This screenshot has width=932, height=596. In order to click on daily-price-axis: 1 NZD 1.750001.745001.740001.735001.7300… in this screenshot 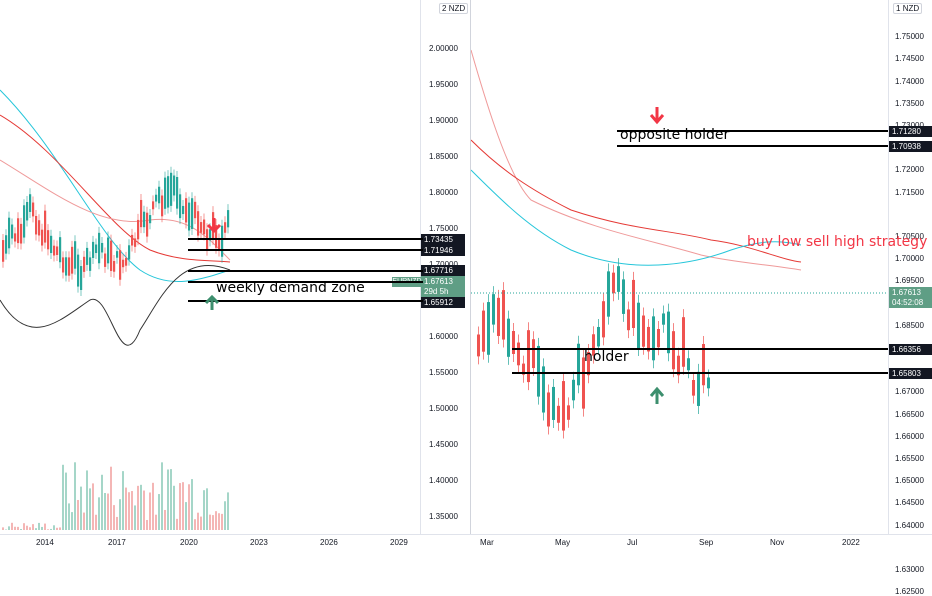, I will do `click(910, 267)`.